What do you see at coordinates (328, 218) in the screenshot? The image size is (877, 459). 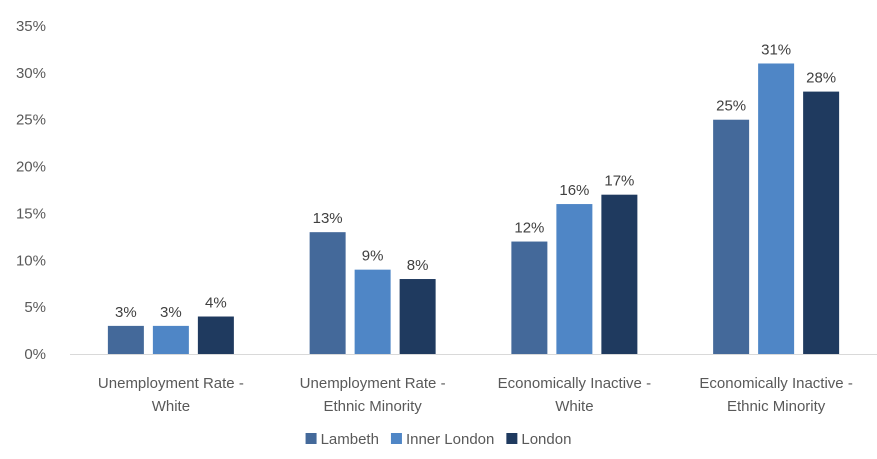 I see `data-label: 13%` at bounding box center [328, 218].